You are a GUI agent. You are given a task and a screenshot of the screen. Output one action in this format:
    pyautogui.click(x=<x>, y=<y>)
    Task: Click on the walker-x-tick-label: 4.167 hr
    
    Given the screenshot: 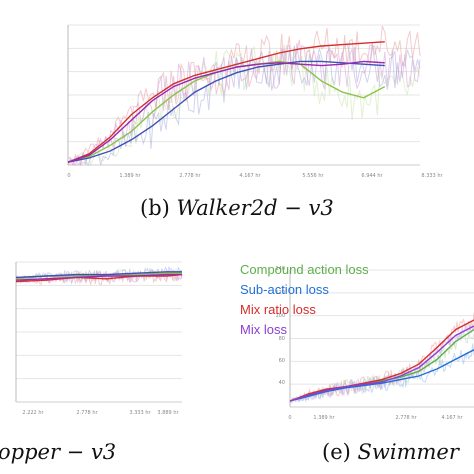 What is the action you would take?
    pyautogui.click(x=250, y=176)
    